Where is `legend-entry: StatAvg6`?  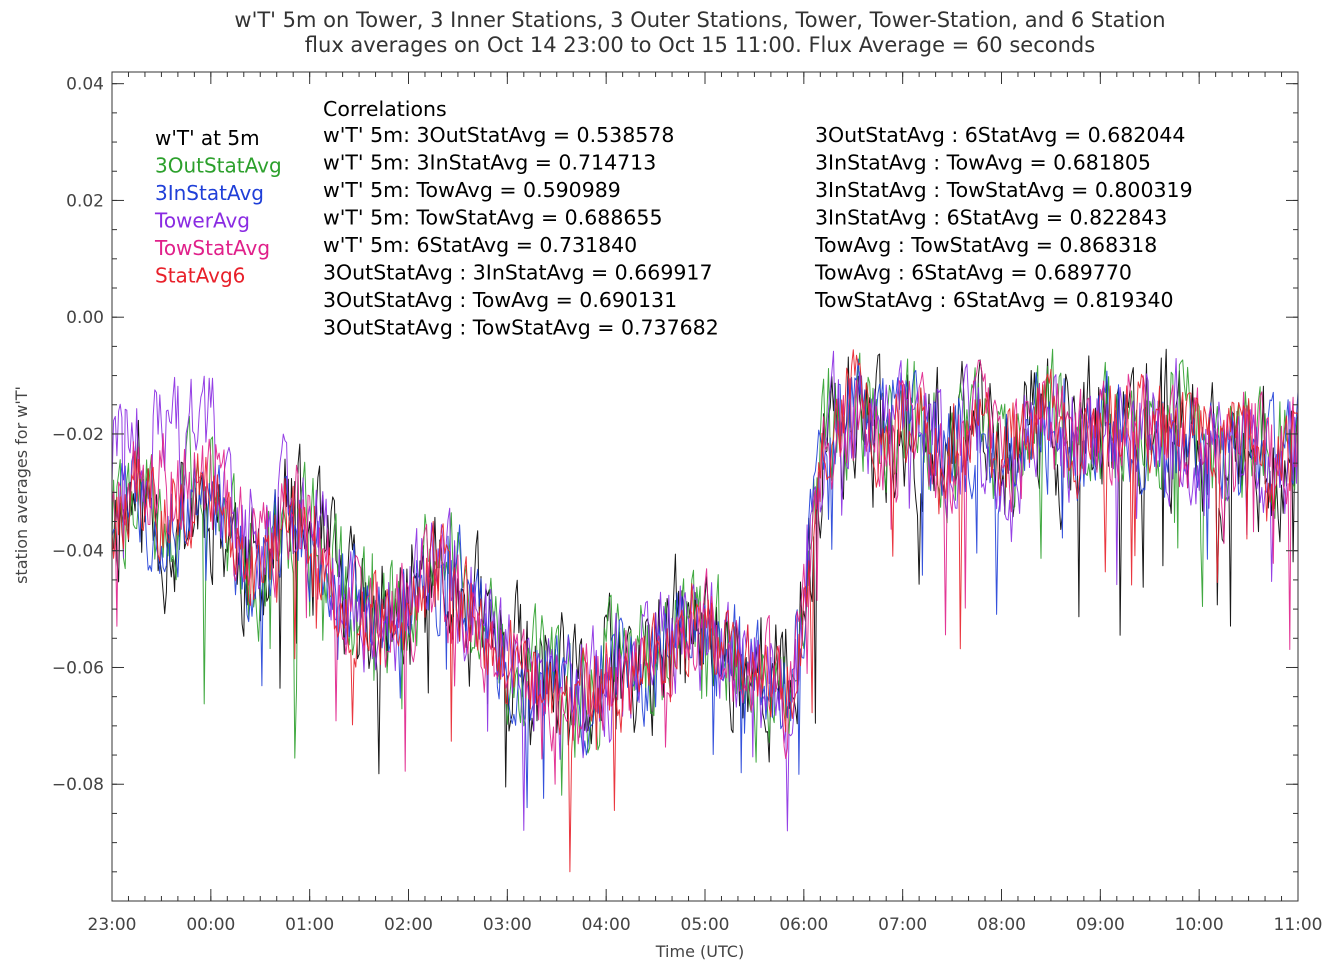 legend-entry: StatAvg6 is located at coordinates (200, 276).